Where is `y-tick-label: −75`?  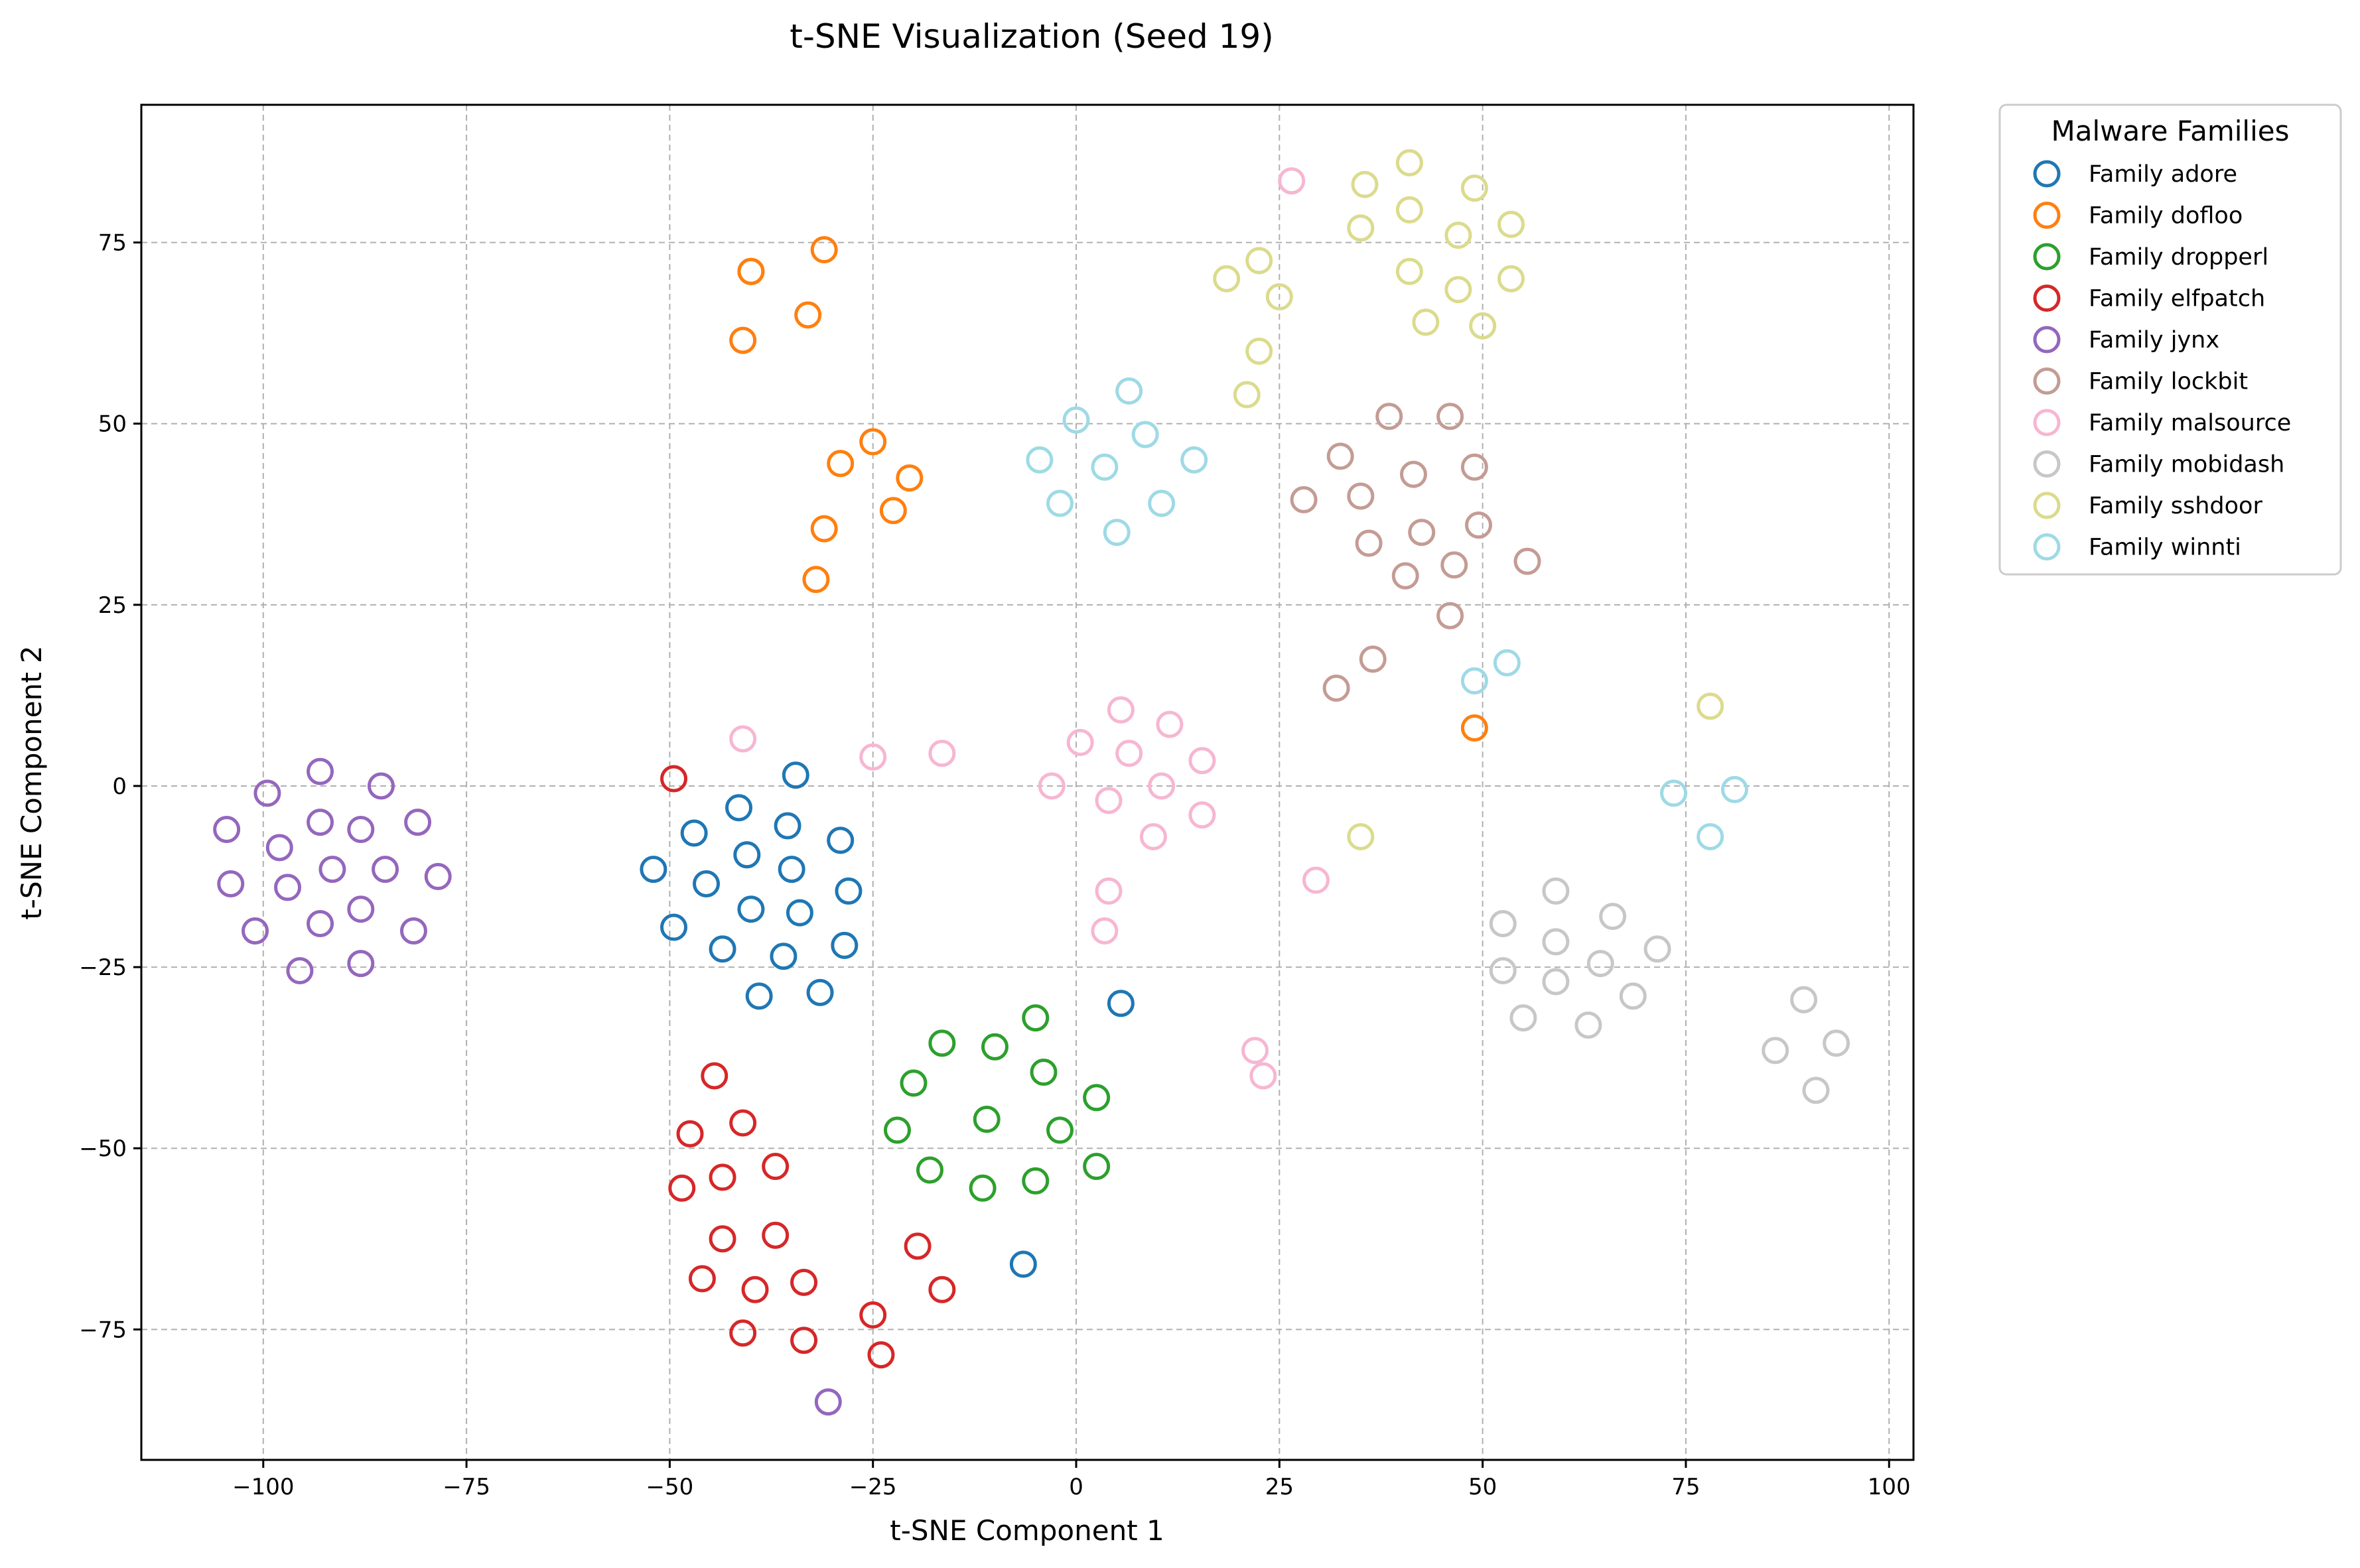 y-tick-label: −75 is located at coordinates (103, 1330).